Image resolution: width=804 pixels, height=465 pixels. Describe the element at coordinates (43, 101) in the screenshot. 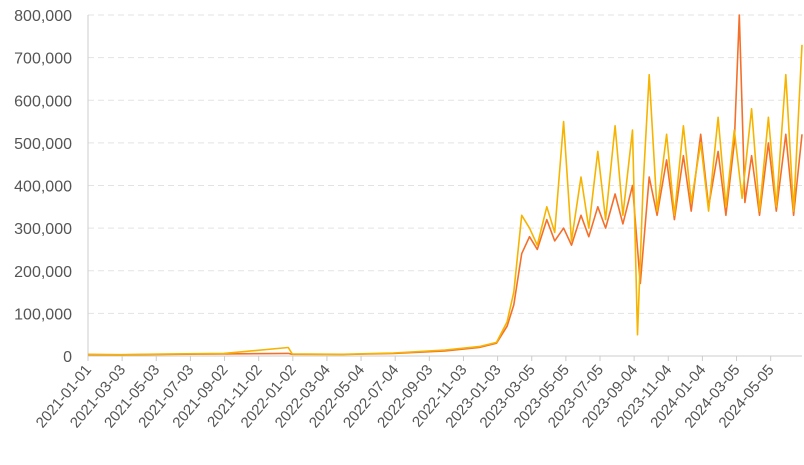

I see `y-tick-label: 600,000` at that location.